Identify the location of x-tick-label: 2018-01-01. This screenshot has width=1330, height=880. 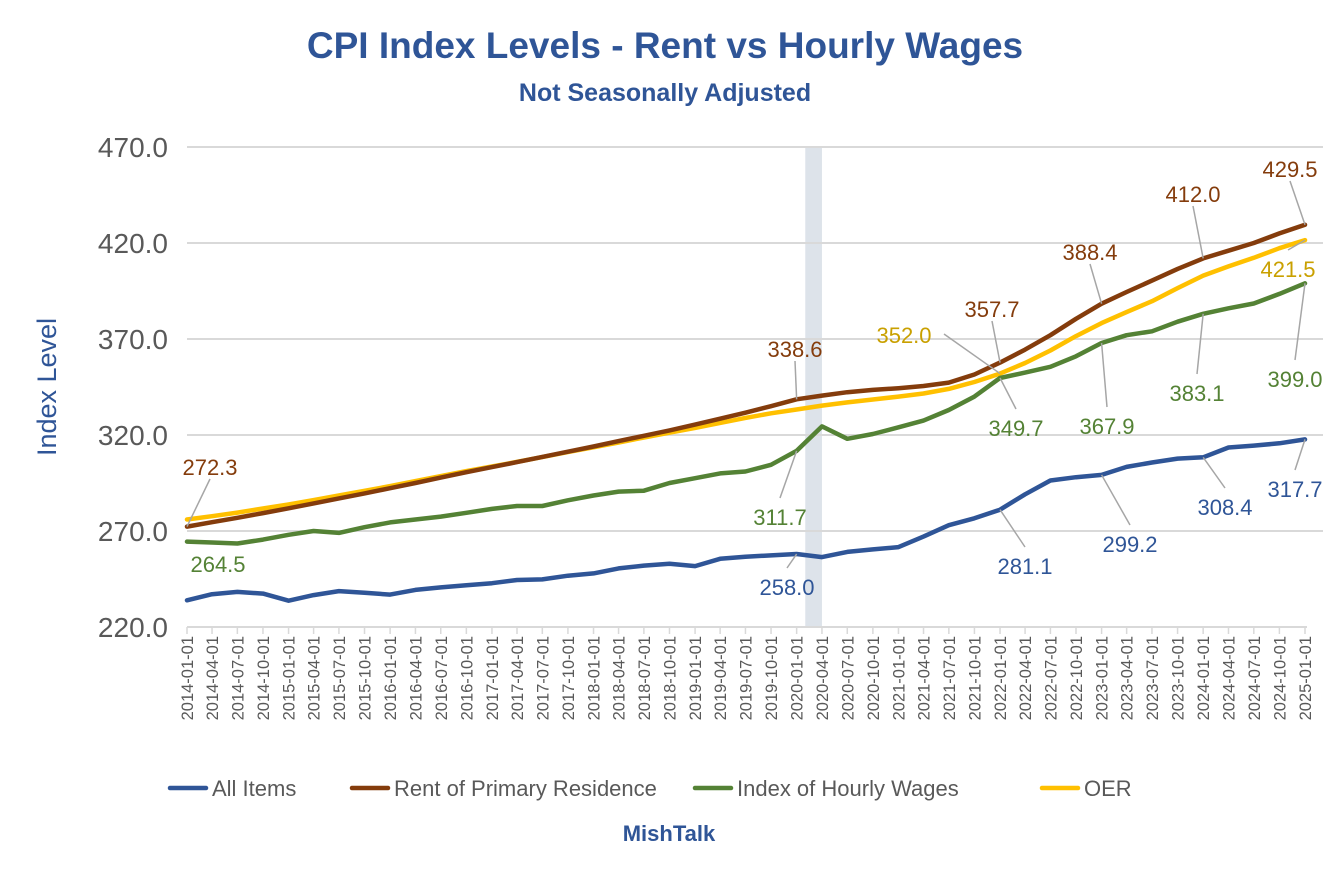
(595, 678).